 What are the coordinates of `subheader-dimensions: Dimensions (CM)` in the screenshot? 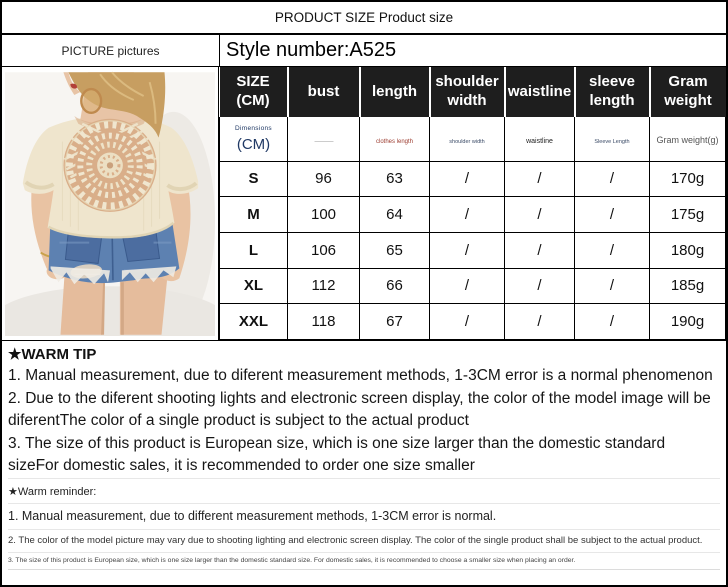 It's located at (253, 139).